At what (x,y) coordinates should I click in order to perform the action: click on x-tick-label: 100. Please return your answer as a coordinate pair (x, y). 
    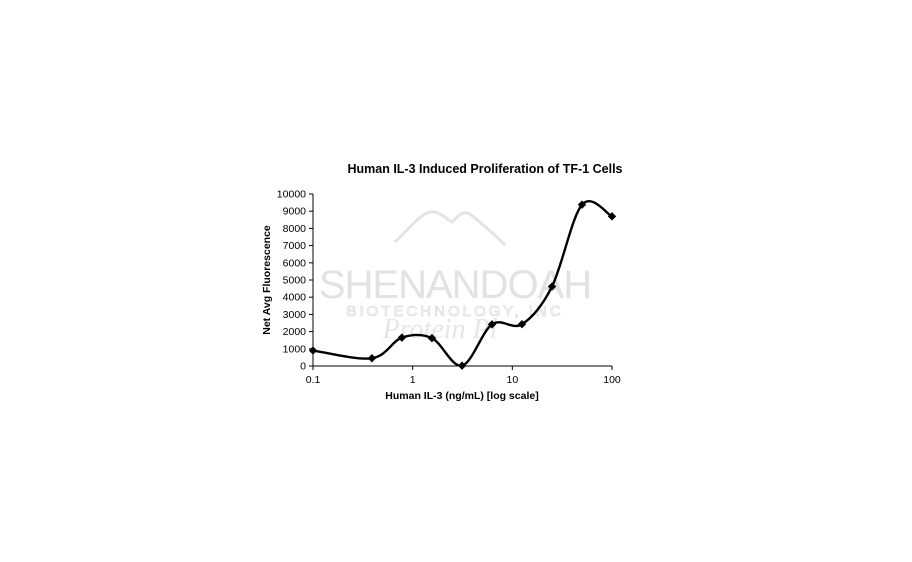
    Looking at the image, I should click on (612, 380).